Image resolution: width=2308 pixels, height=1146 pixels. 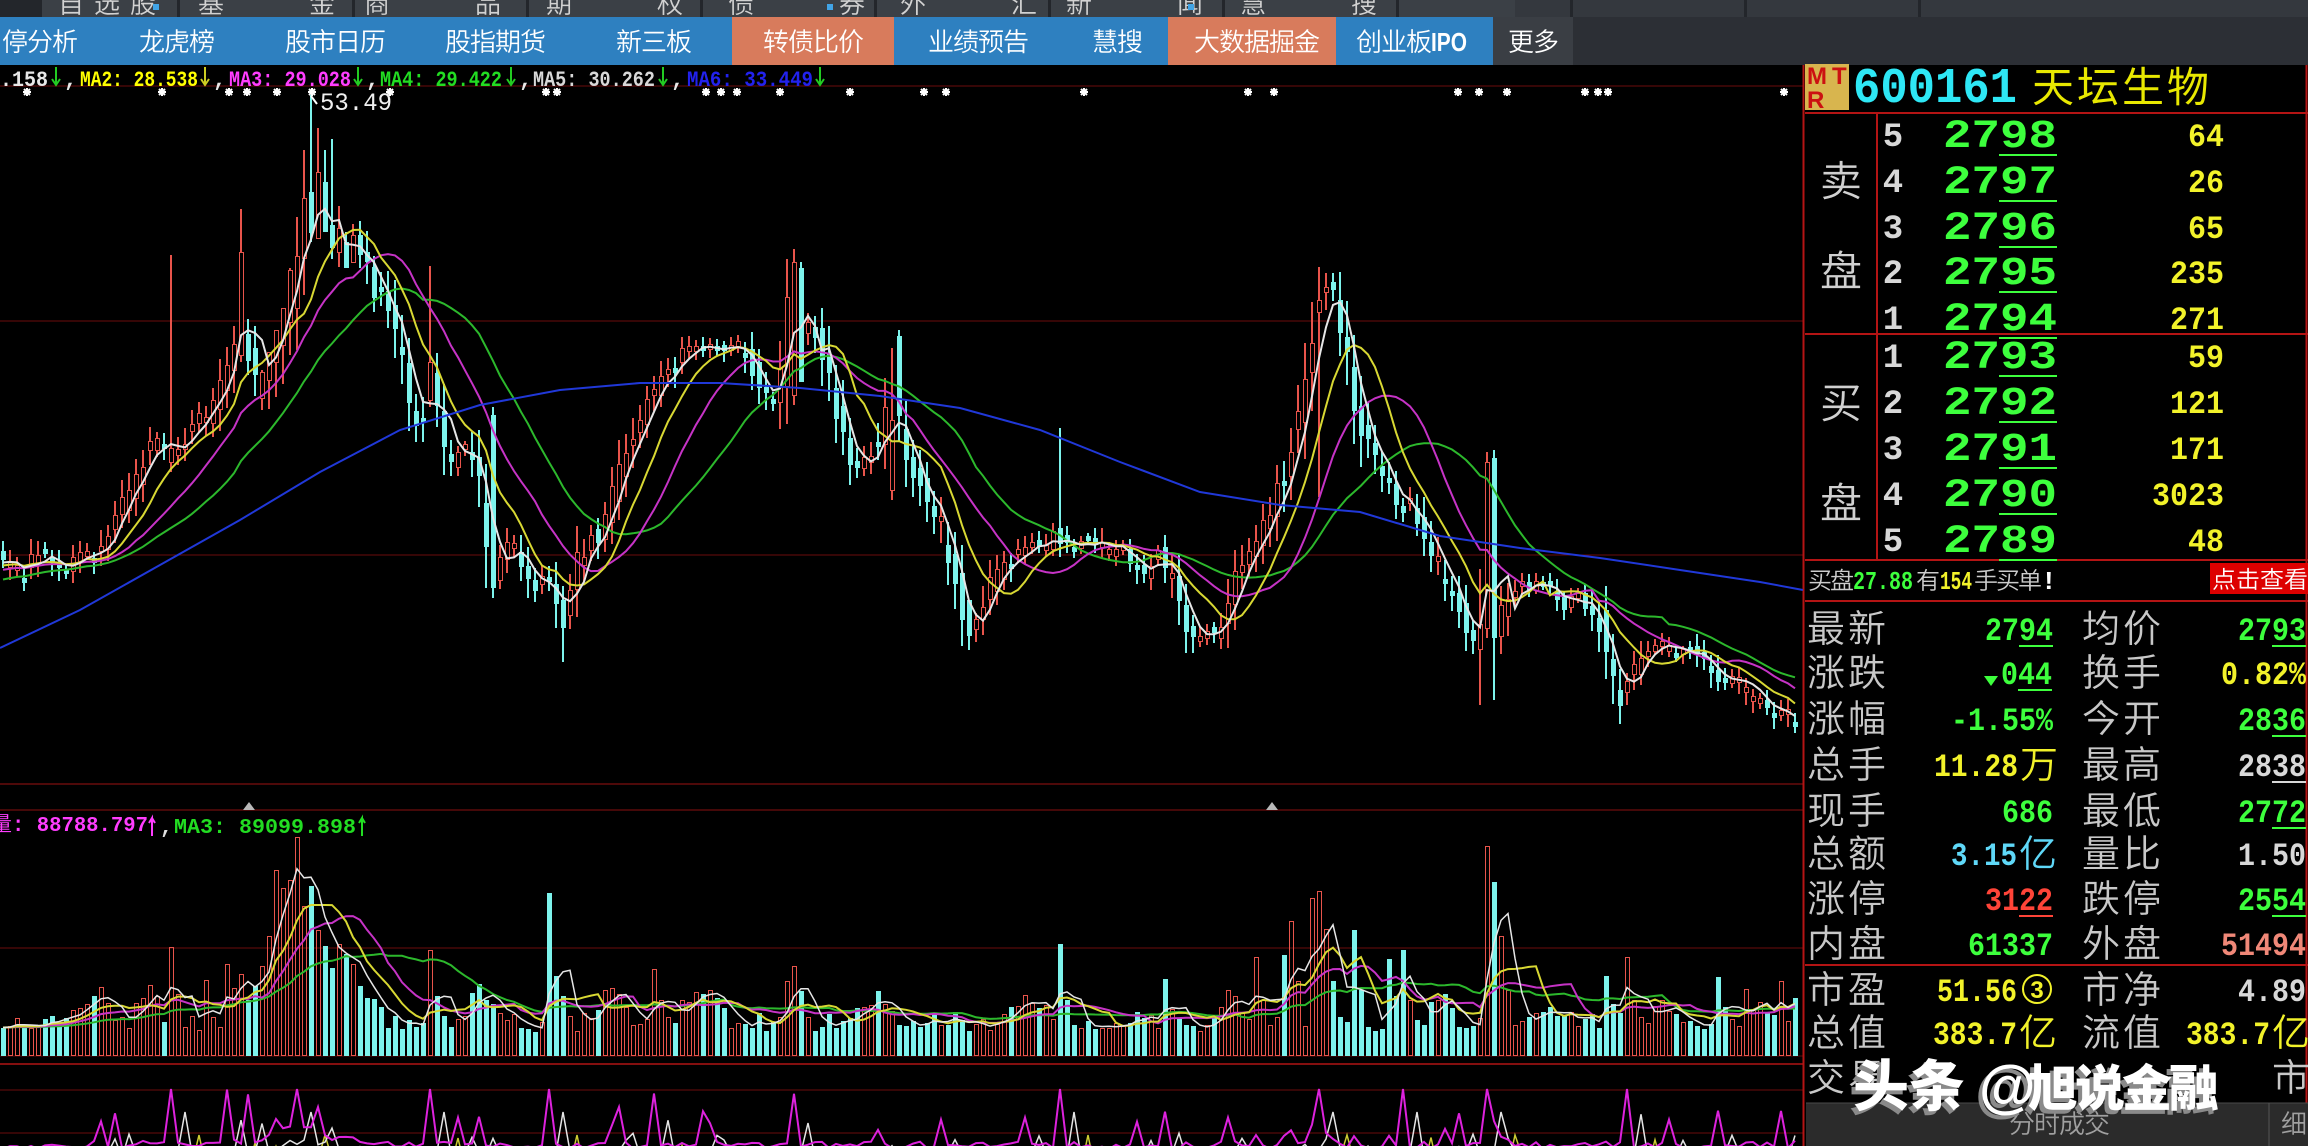 I want to click on svg-text:: 88788.797: : 88788.797, so click(x=80, y=826).